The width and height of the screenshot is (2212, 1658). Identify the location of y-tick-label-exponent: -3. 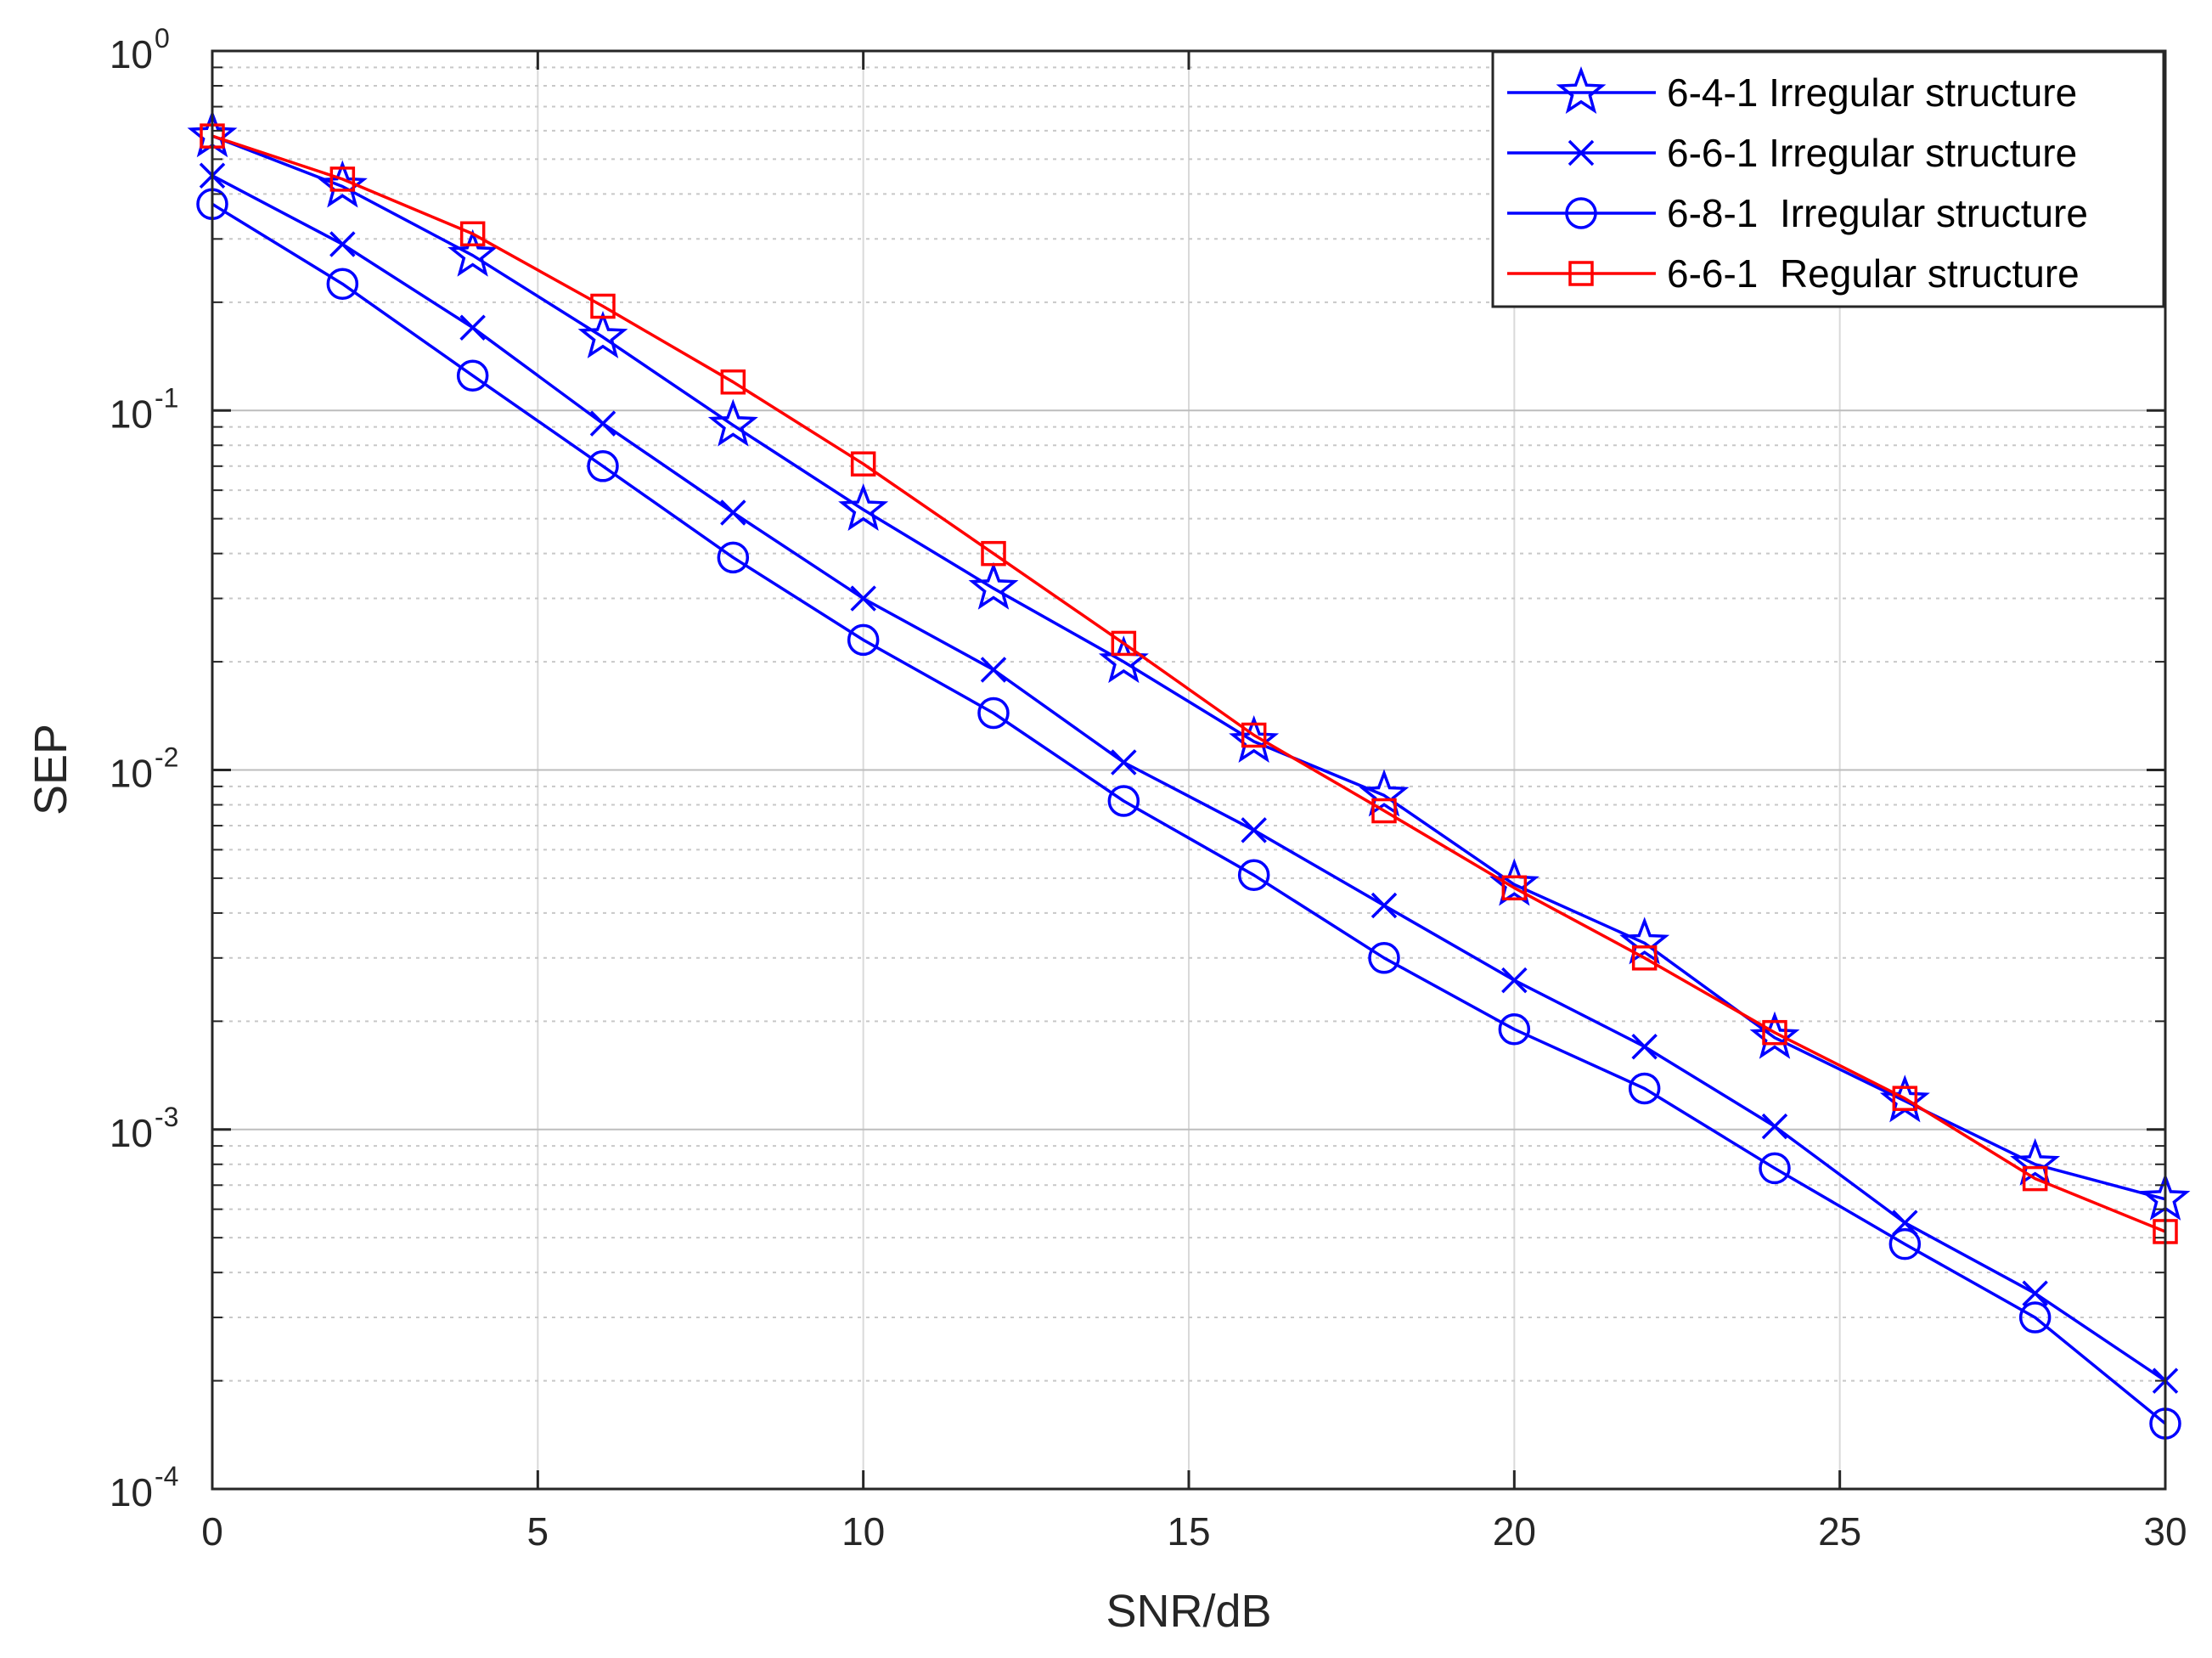
(166, 1117).